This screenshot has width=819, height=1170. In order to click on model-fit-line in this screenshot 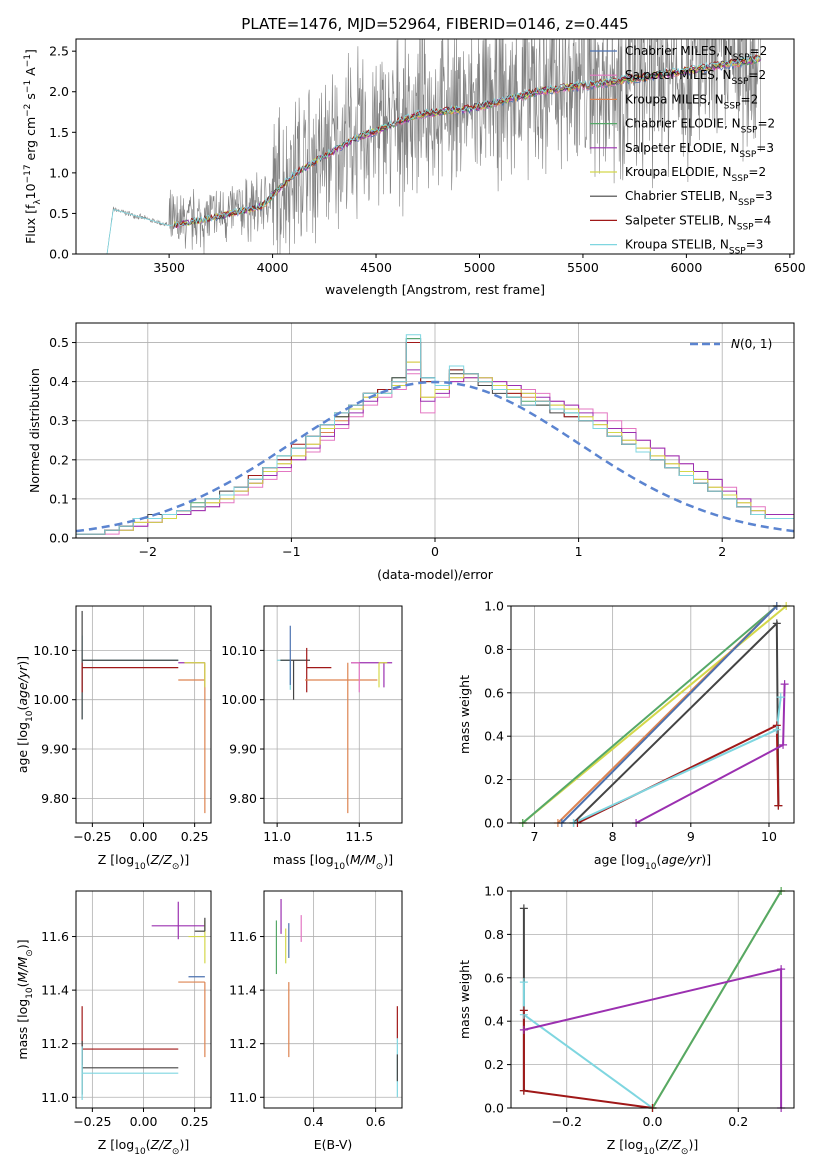, I will do `click(467, 142)`.